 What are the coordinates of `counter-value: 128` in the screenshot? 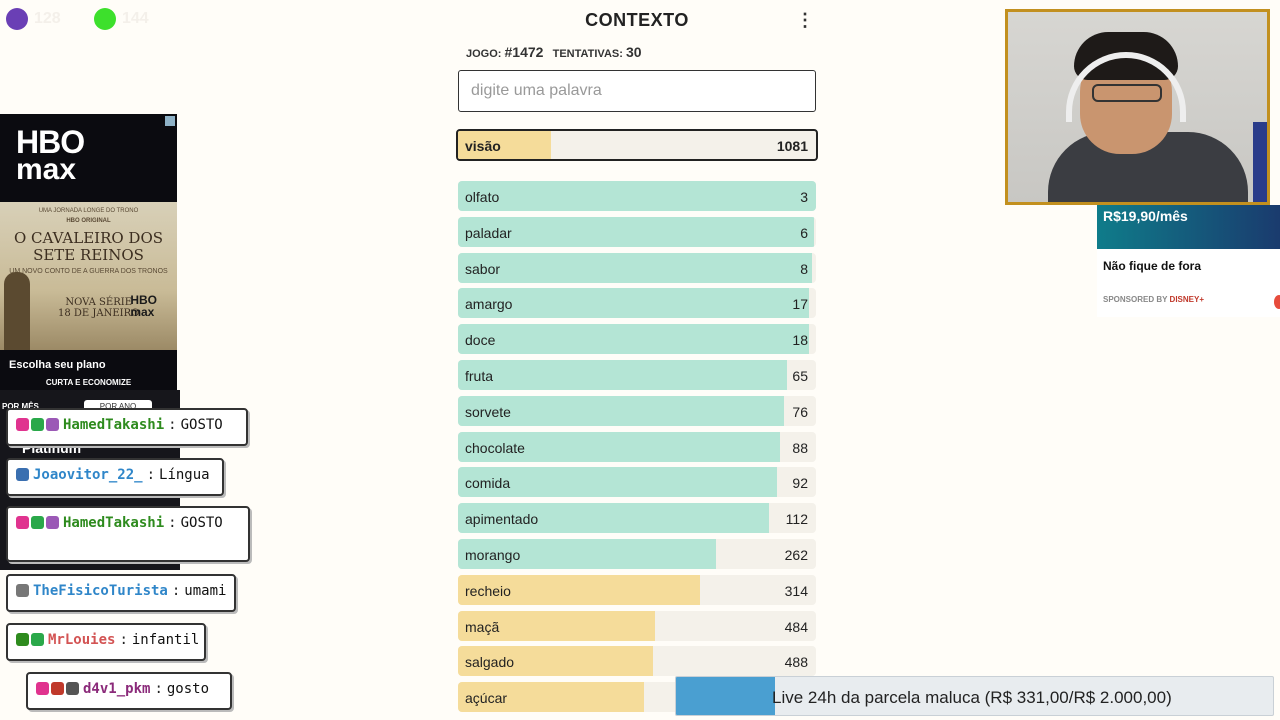 It's located at (47, 18).